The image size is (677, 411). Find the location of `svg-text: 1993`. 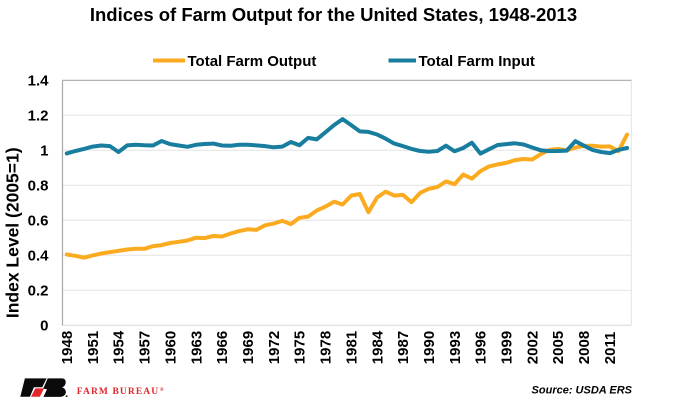

svg-text: 1993 is located at coordinates (455, 347).